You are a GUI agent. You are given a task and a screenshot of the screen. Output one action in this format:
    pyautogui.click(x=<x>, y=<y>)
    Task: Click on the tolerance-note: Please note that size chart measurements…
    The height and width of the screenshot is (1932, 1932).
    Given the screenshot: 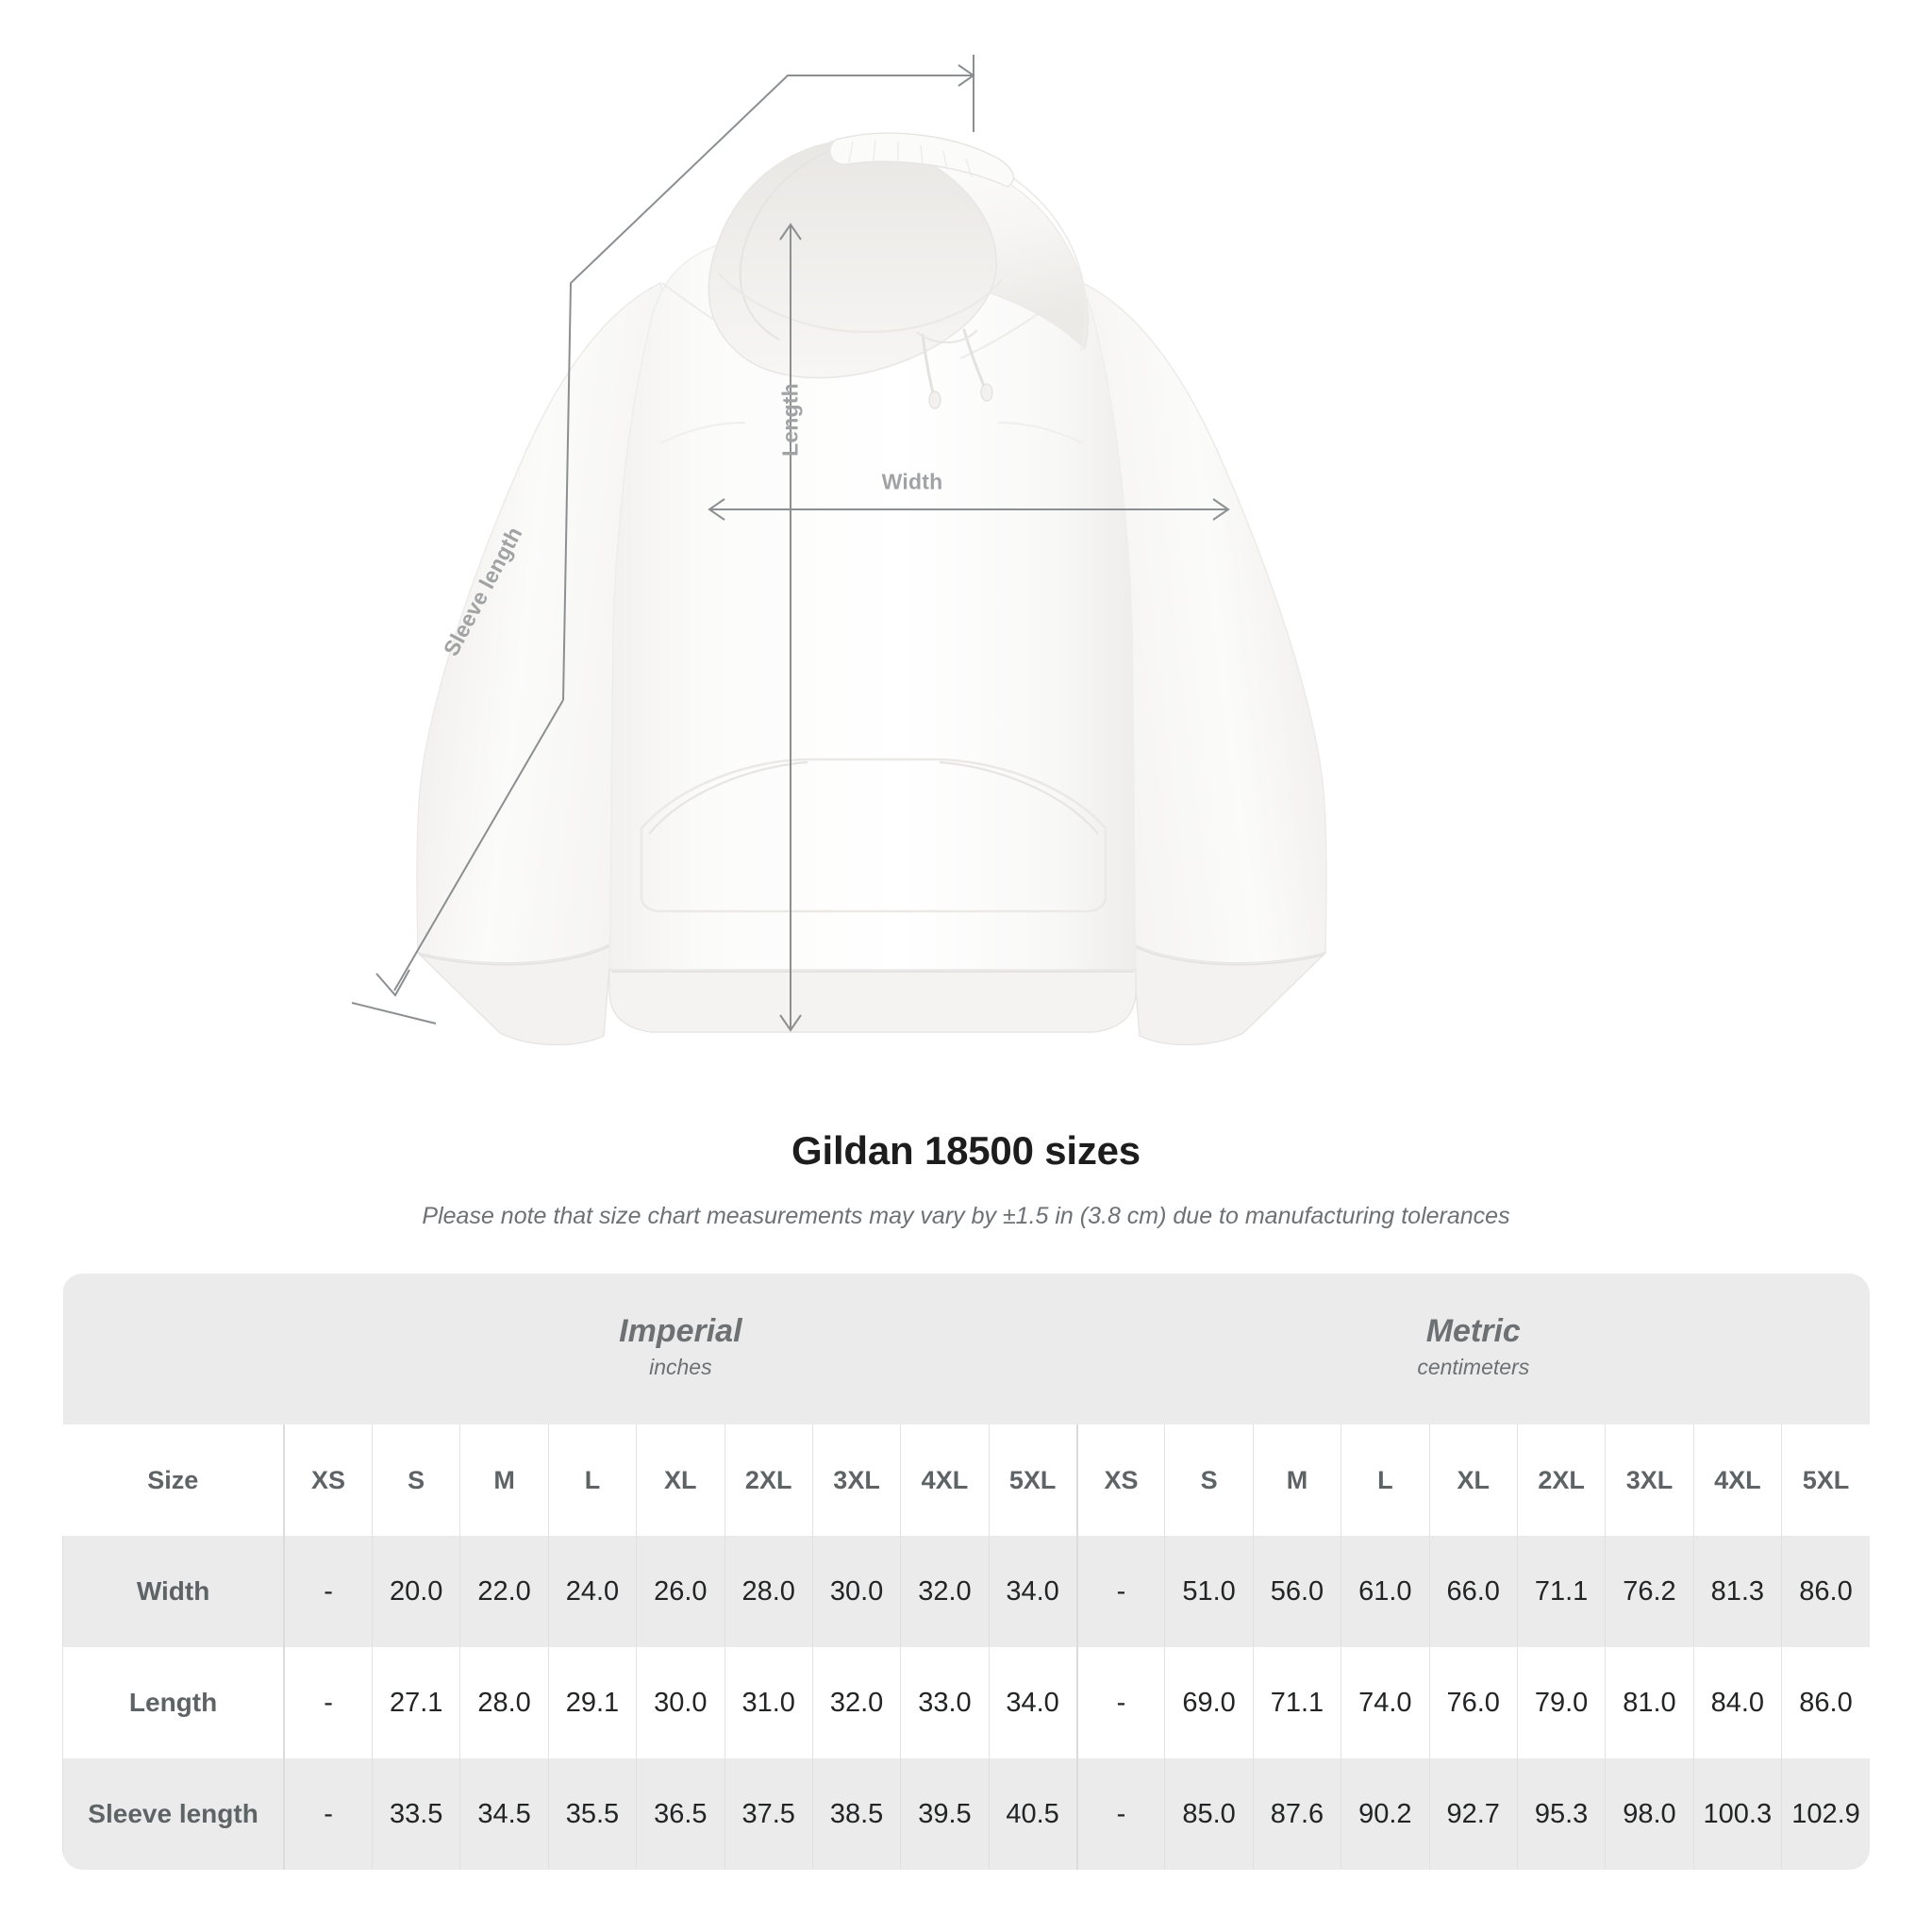 What is the action you would take?
    pyautogui.click(x=966, y=1216)
    